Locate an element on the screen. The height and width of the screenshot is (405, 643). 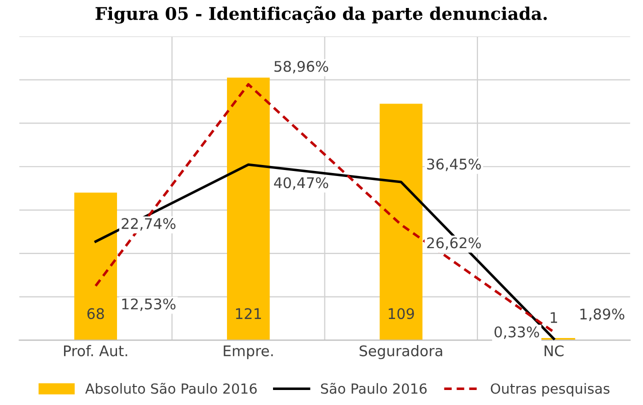
data-label: 68 is located at coordinates (95, 314).